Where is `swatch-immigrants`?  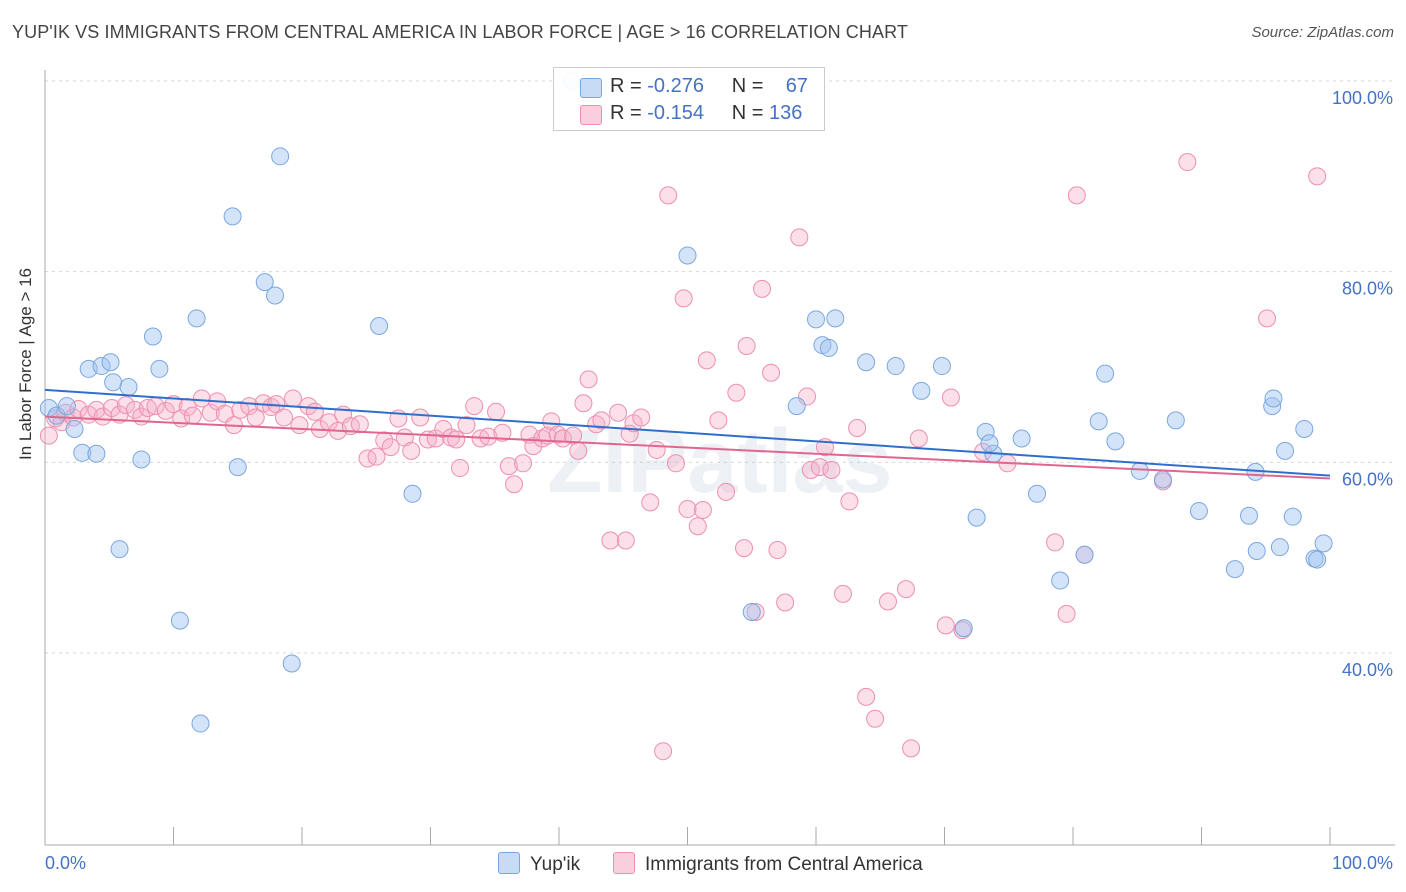 swatch-immigrants is located at coordinates (591, 115).